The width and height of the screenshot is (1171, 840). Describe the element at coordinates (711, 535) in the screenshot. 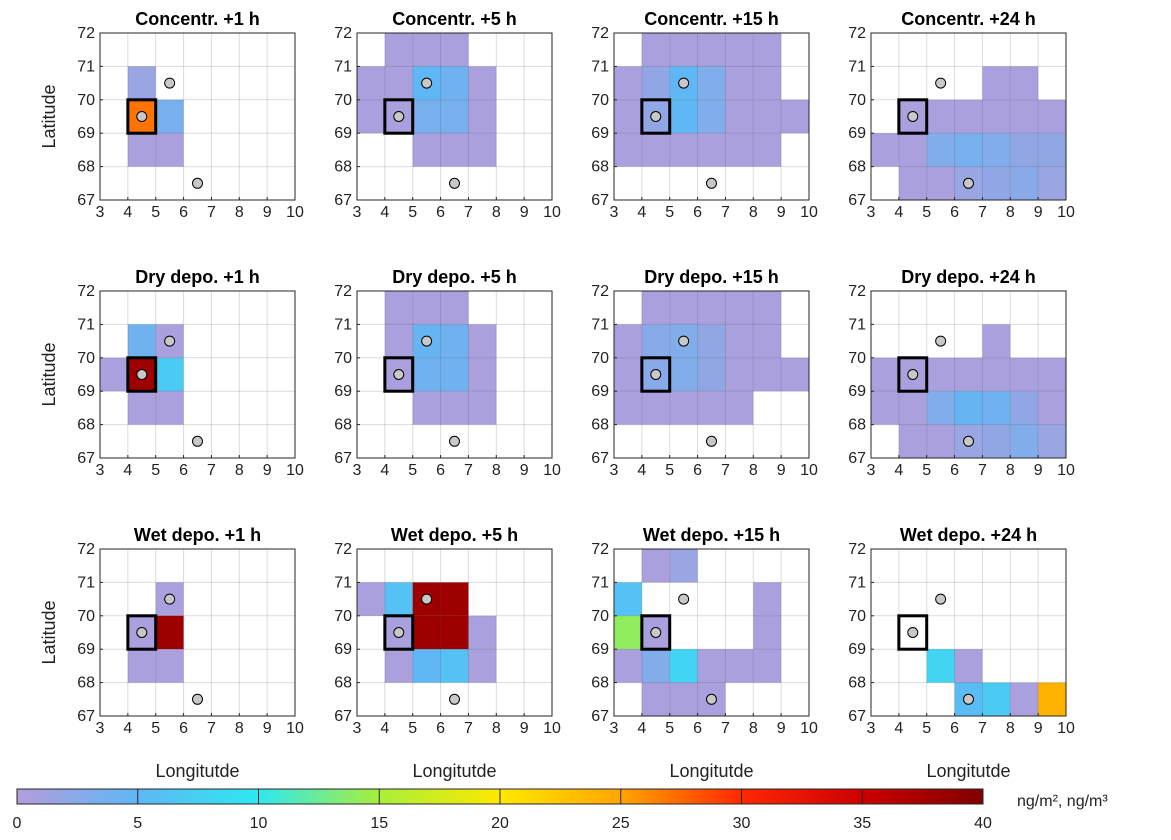

I see `panel-title: Wet depo. +15 h` at that location.